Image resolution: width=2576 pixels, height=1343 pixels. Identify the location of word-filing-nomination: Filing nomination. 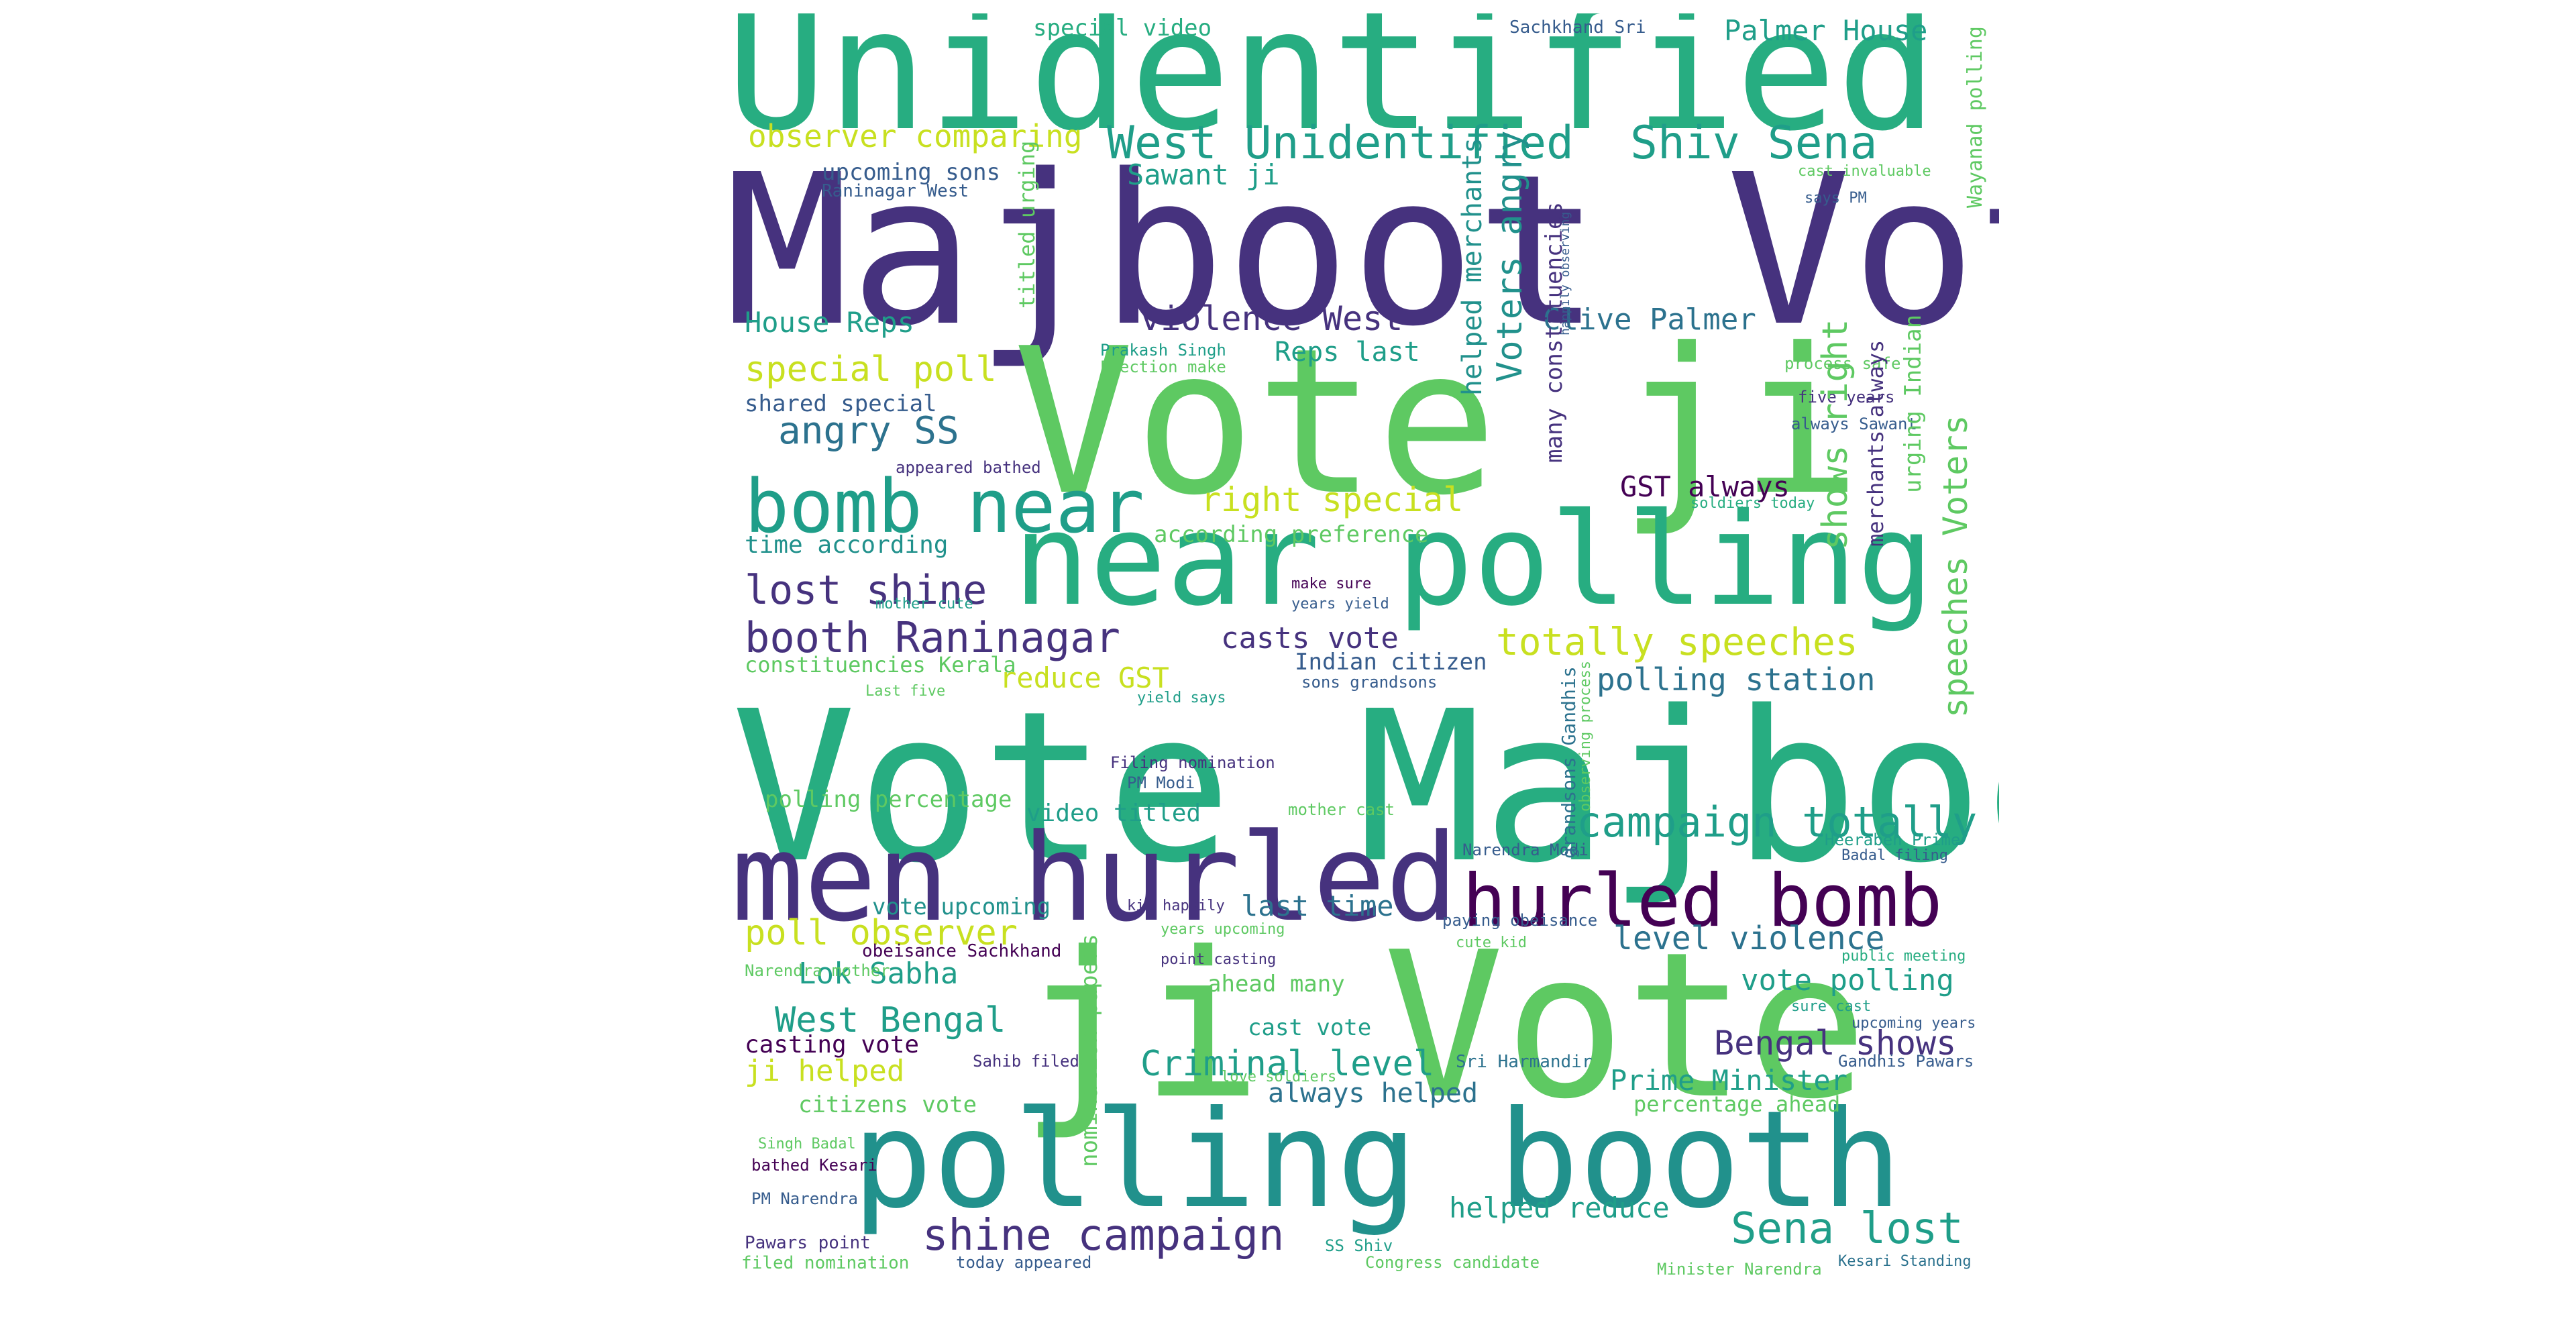
(1192, 762).